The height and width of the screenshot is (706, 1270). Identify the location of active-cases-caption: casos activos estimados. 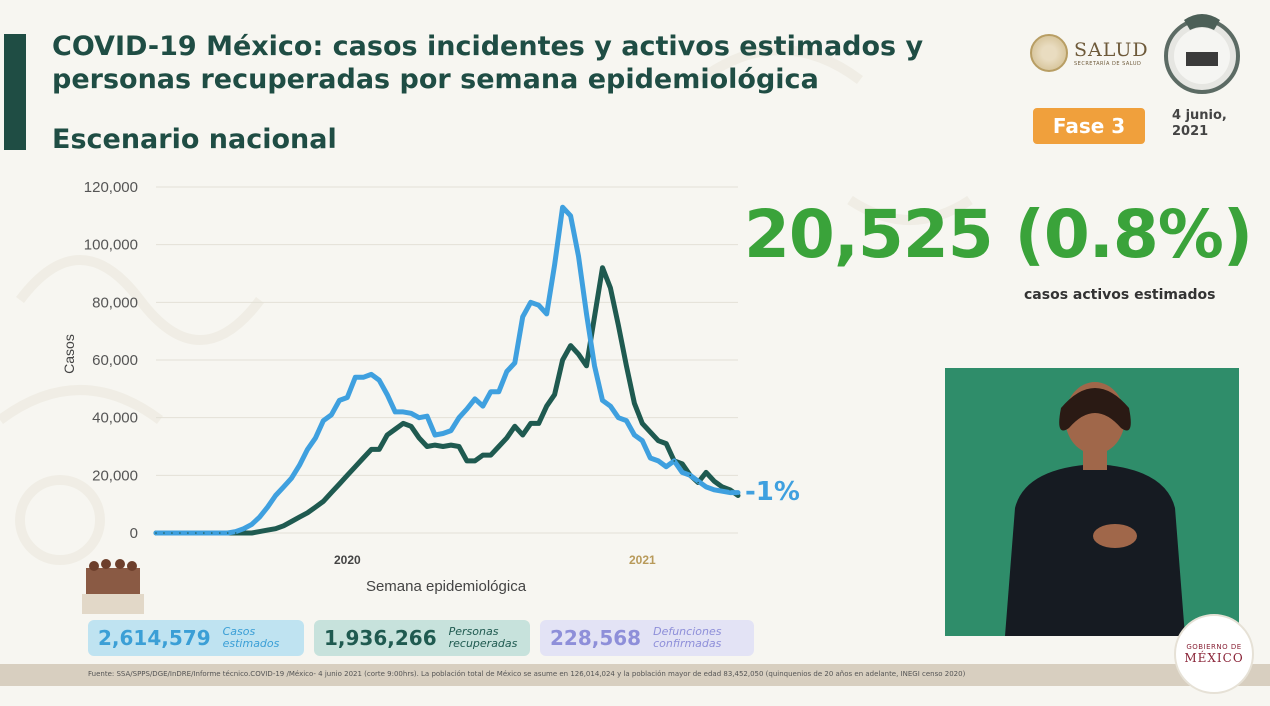
(1120, 295).